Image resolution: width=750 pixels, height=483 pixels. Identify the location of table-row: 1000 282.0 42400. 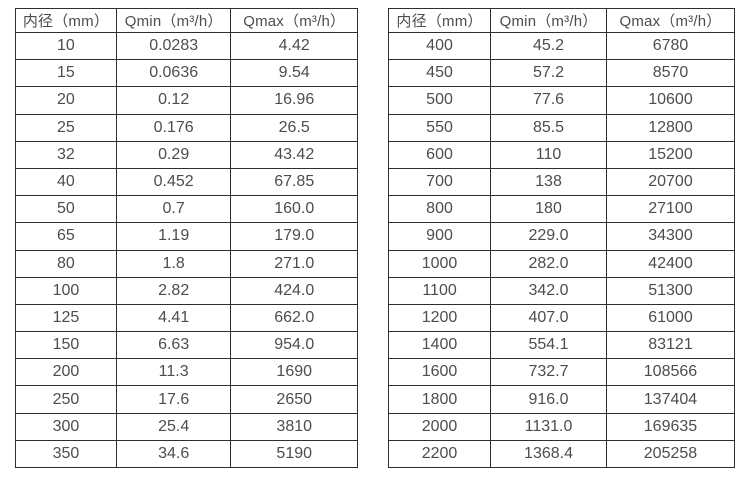
(561, 263).